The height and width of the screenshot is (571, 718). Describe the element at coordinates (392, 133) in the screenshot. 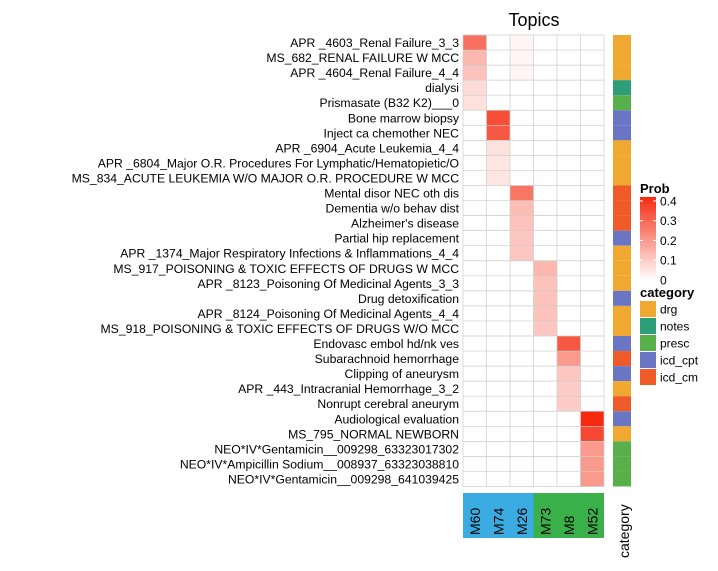

I see `row-label: Inject ca chemother NEC` at that location.